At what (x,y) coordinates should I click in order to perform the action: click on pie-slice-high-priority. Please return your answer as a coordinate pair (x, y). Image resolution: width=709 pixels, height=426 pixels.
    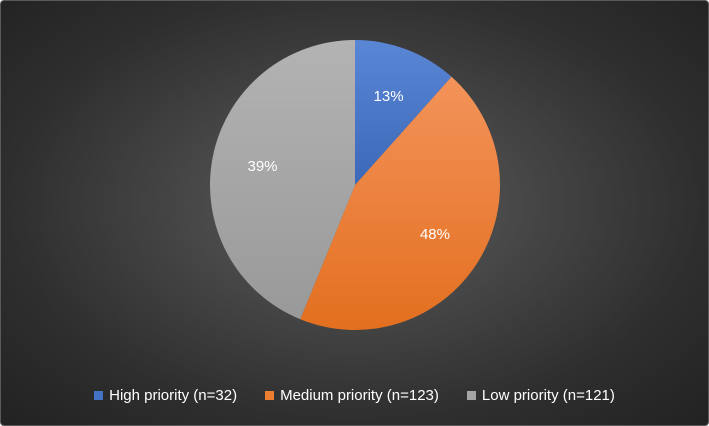
    Looking at the image, I should click on (403, 112).